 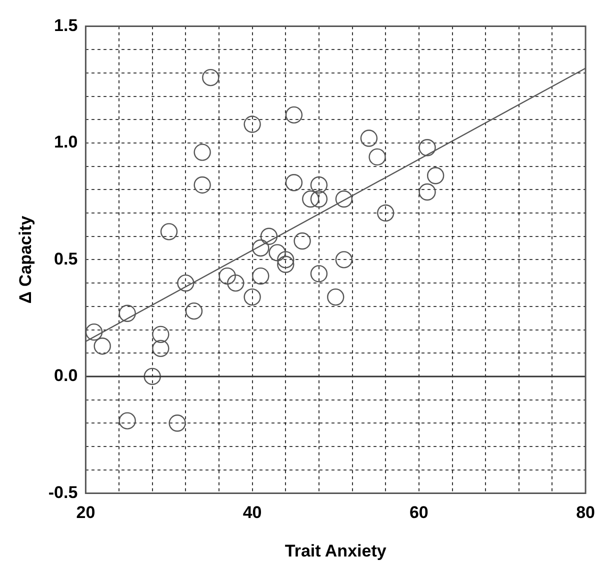 What do you see at coordinates (586, 512) in the screenshot?
I see `x-tick-label: 80` at bounding box center [586, 512].